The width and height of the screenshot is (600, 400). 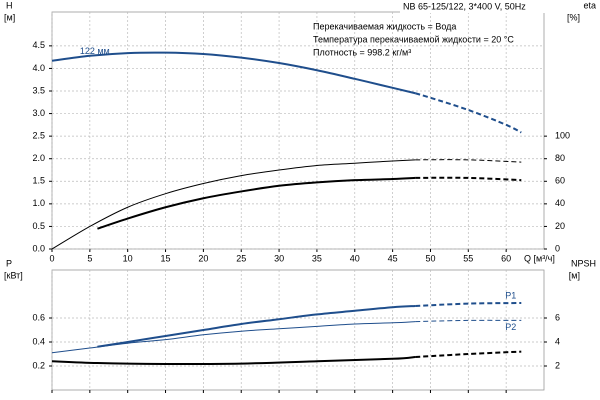 What do you see at coordinates (573, 17) in the screenshot?
I see `y2-axis-unit: [%]` at bounding box center [573, 17].